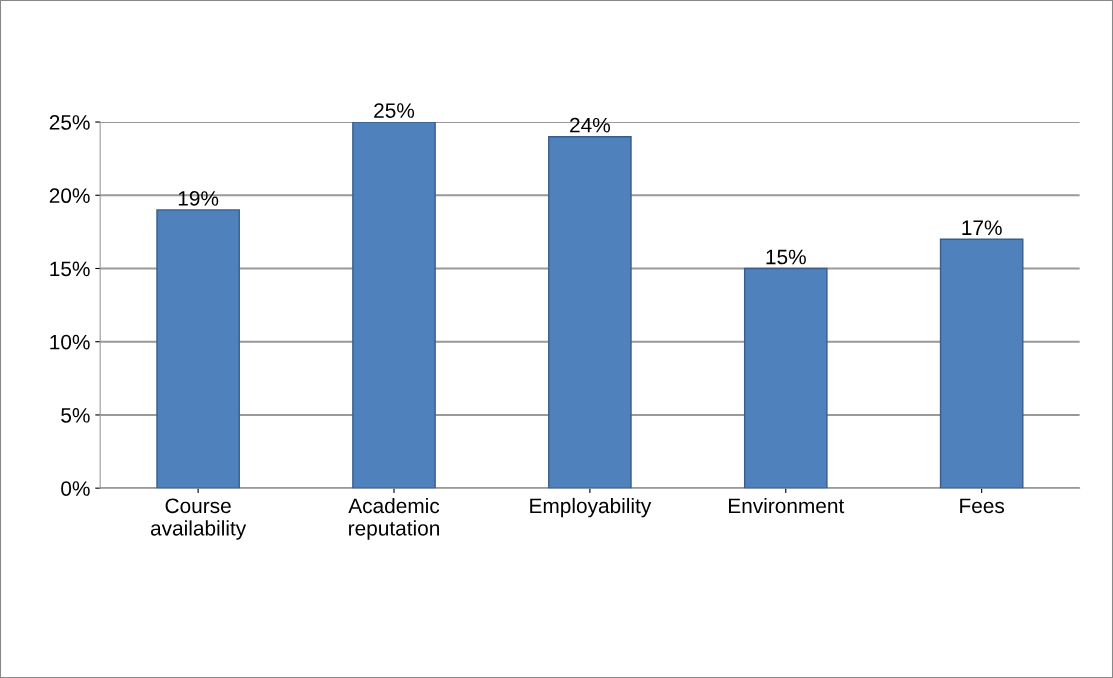 The image size is (1113, 678). What do you see at coordinates (786, 257) in the screenshot?
I see `data-label: 15%` at bounding box center [786, 257].